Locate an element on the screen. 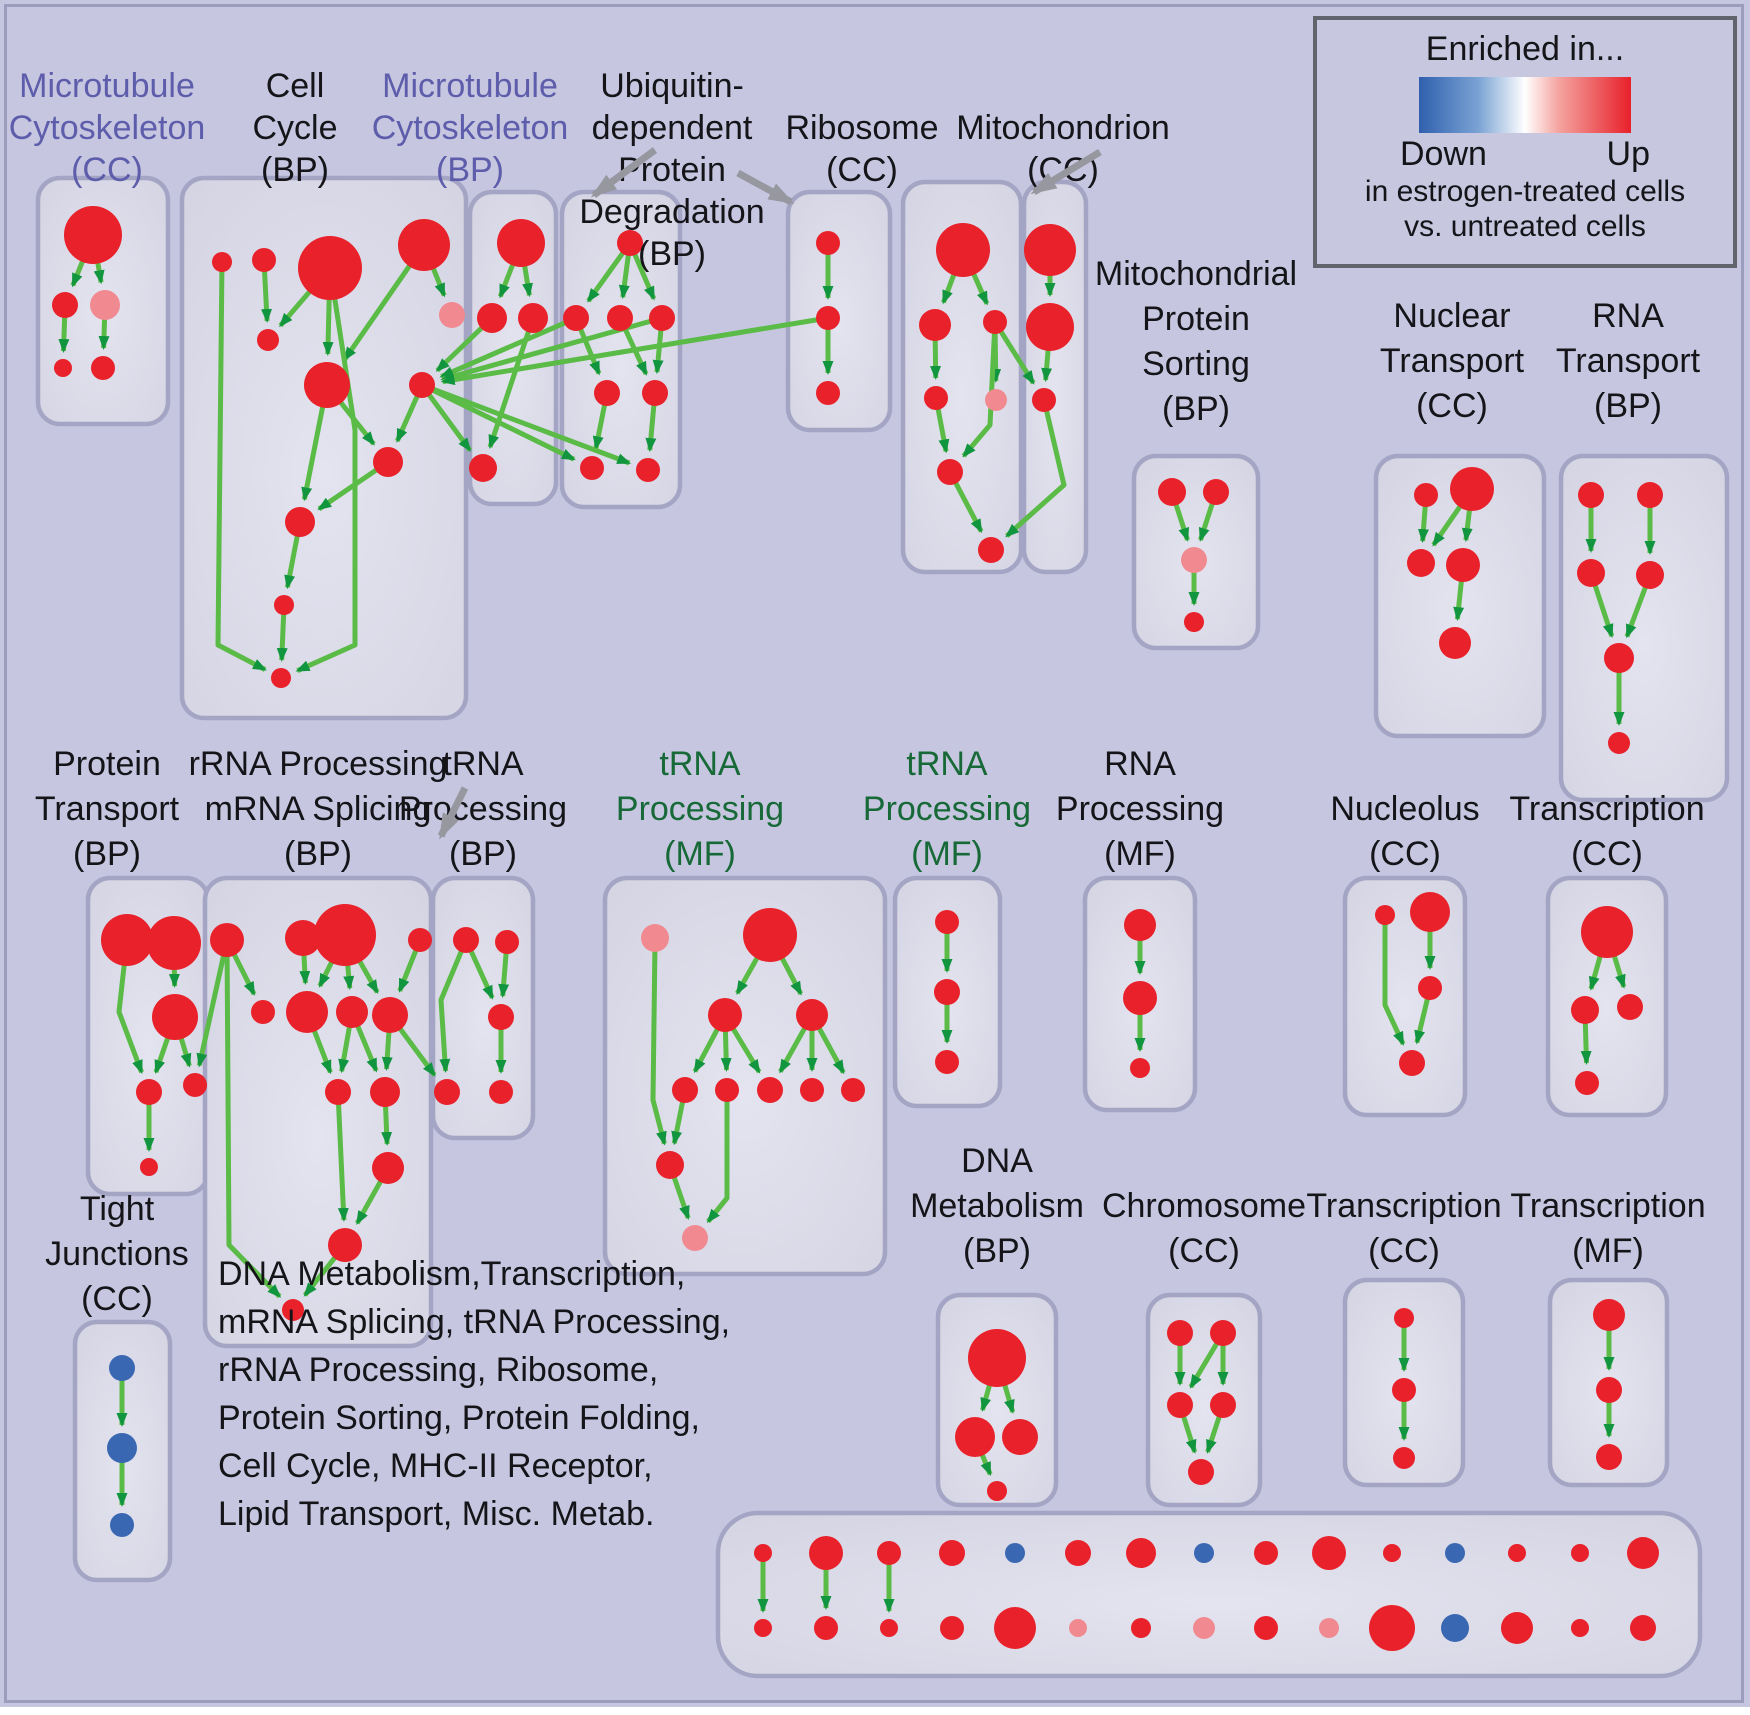 Image resolution: width=1750 pixels, height=1715 pixels. cluster-box-misc-cluster is located at coordinates (1209, 1594).